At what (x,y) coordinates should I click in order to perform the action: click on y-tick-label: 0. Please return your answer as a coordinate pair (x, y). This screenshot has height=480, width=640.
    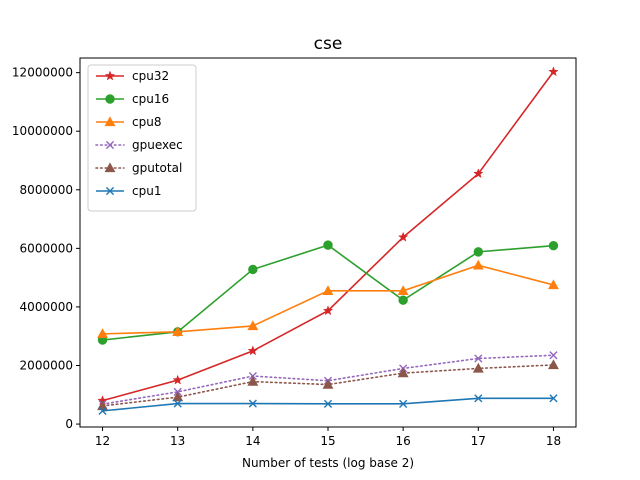
    Looking at the image, I should click on (69, 424).